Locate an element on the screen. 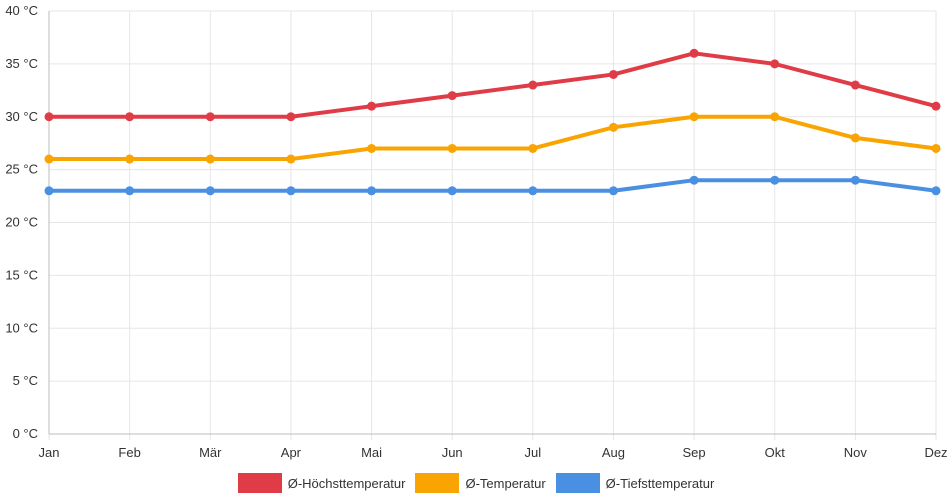 This screenshot has height=500, width=952. y-tick-label: 35 °C is located at coordinates (21, 63).